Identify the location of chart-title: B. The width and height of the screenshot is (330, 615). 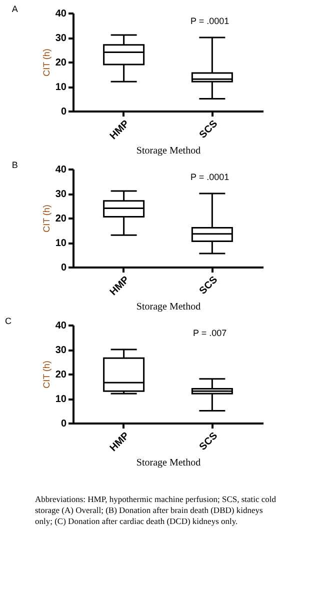
(15, 165).